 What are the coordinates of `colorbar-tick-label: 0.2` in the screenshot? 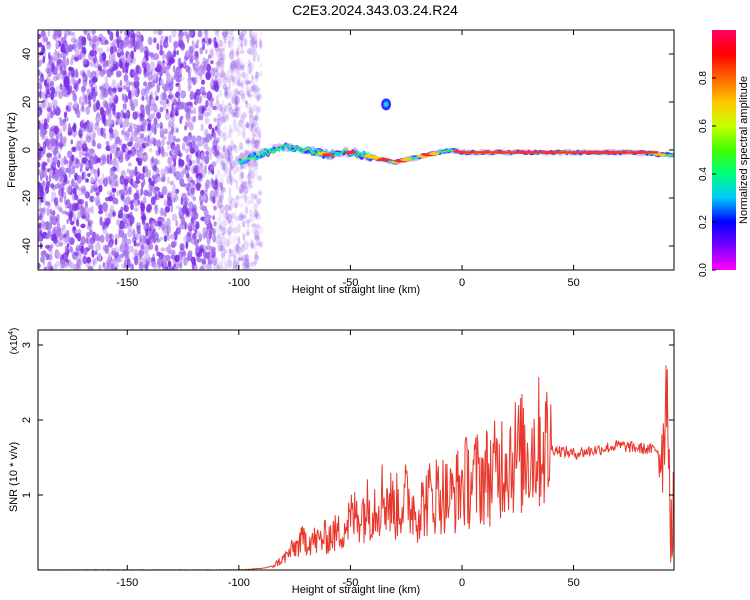 It's located at (703, 222).